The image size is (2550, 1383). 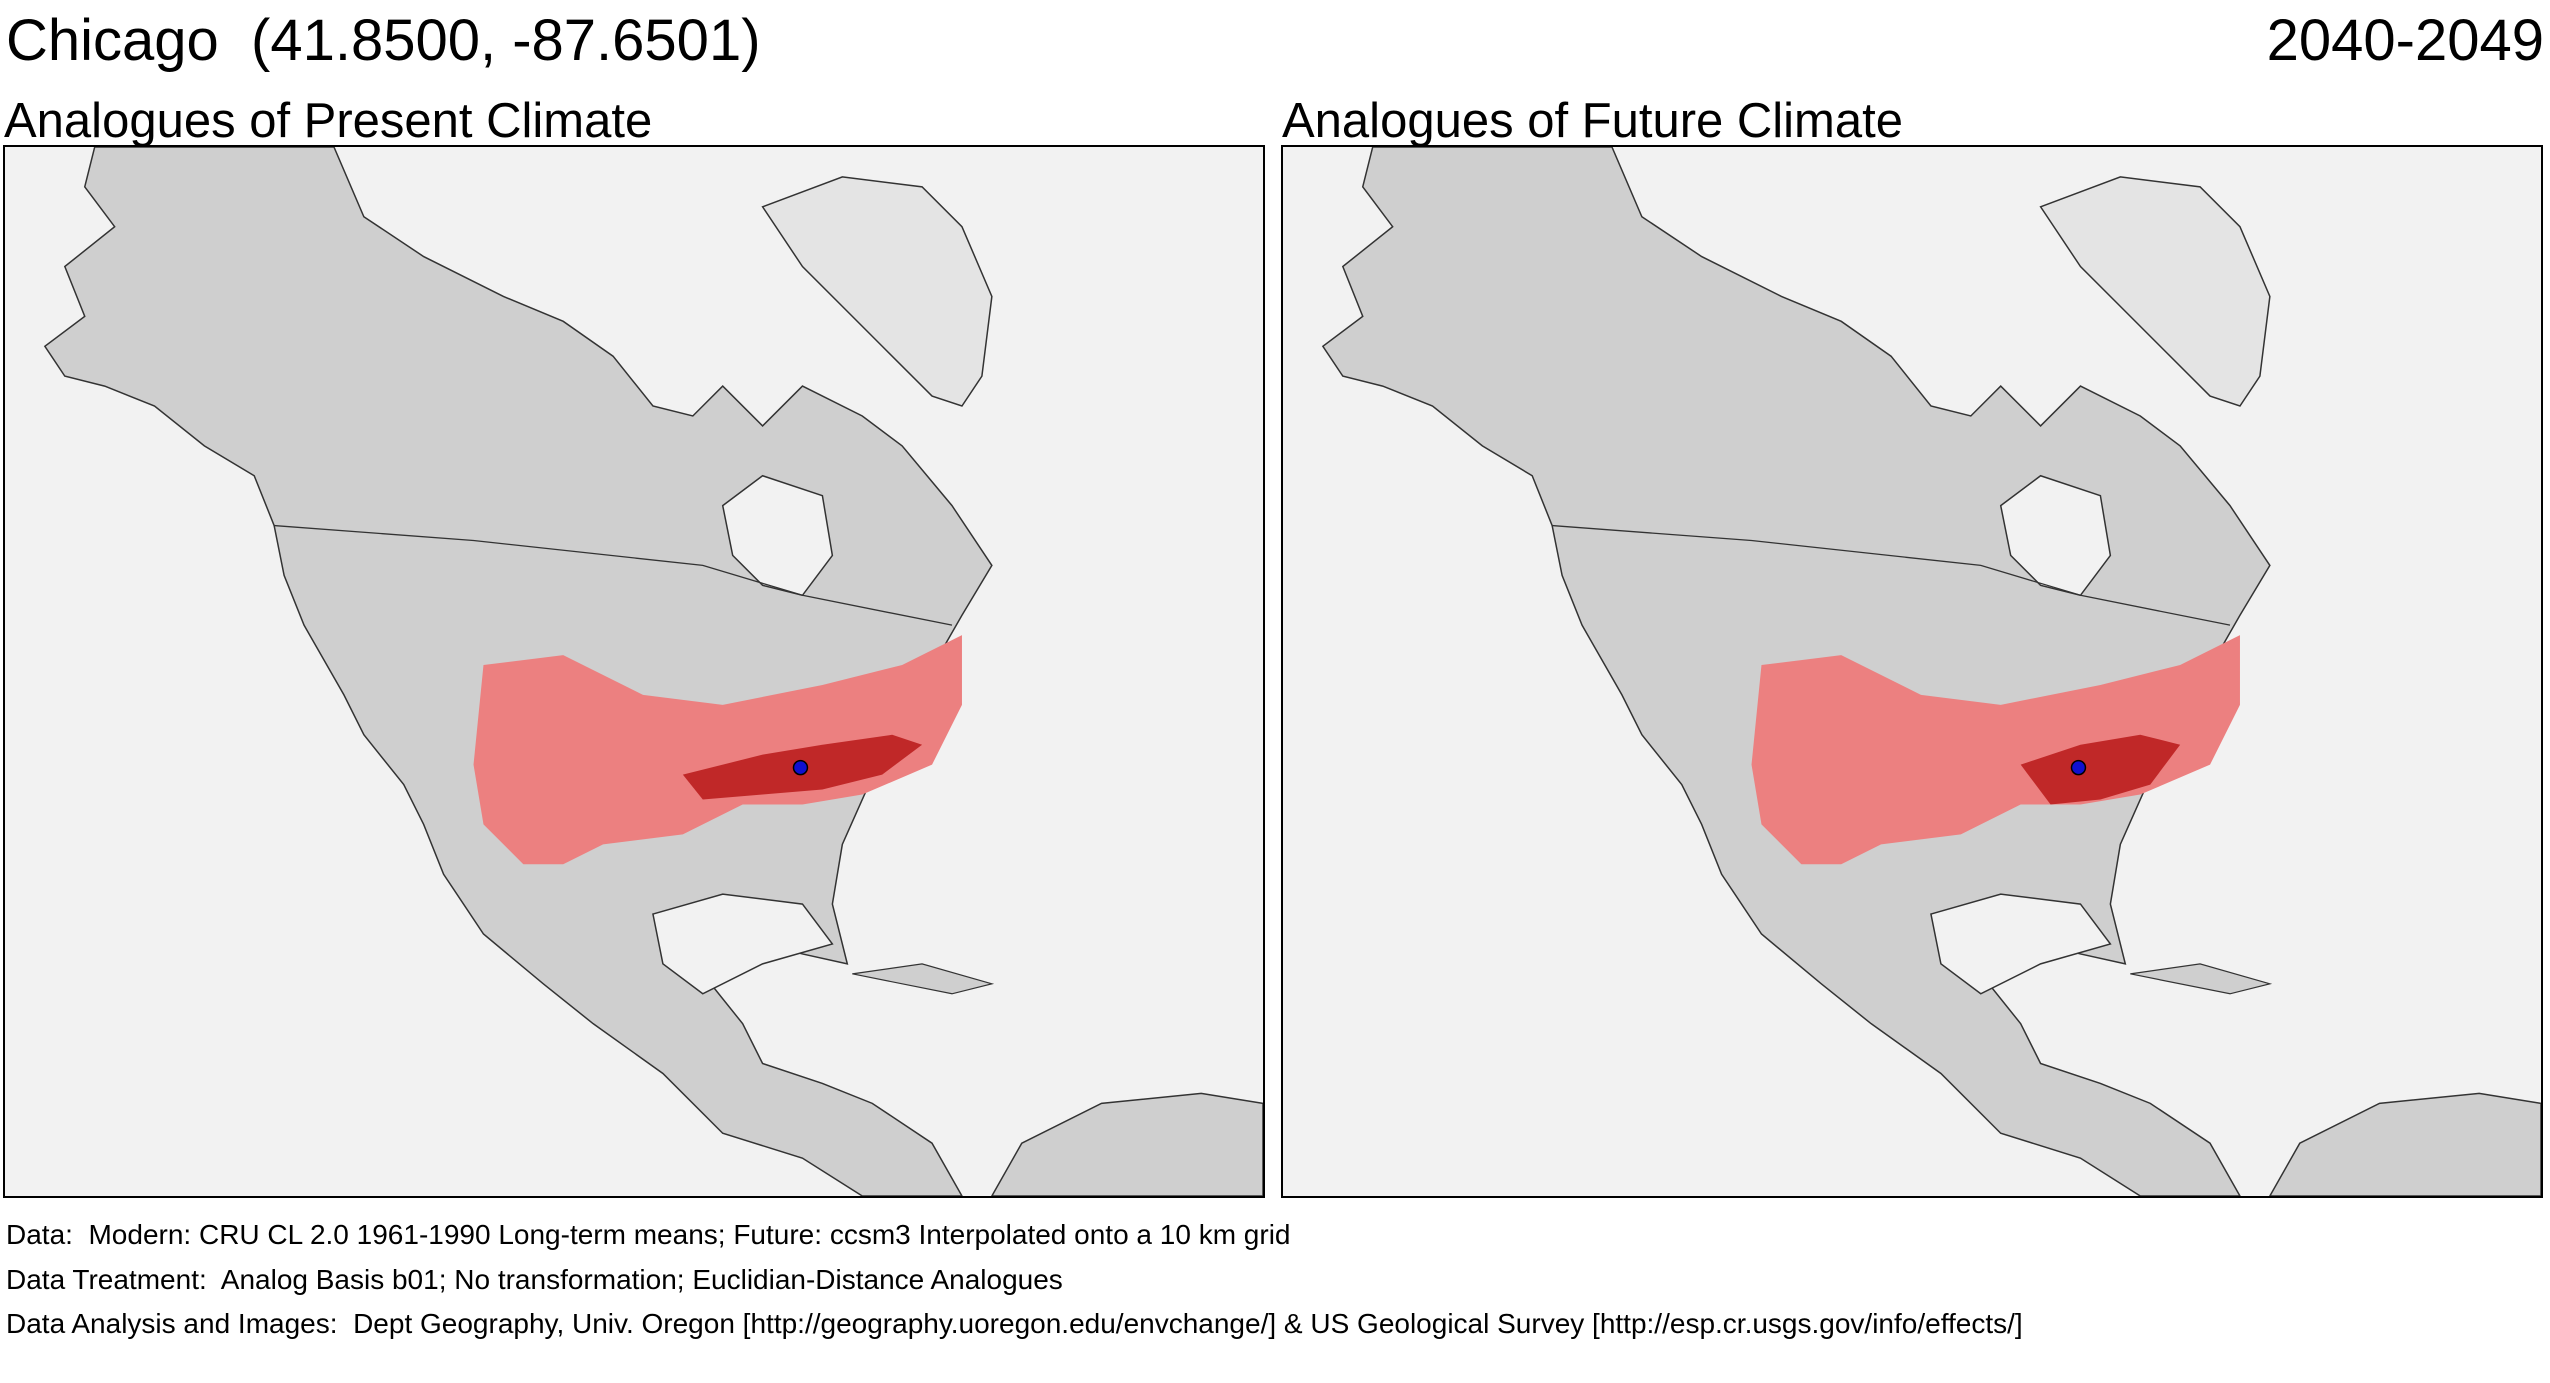 What do you see at coordinates (1592, 121) in the screenshot?
I see `future-panel-title: Analogues of Future Climate` at bounding box center [1592, 121].